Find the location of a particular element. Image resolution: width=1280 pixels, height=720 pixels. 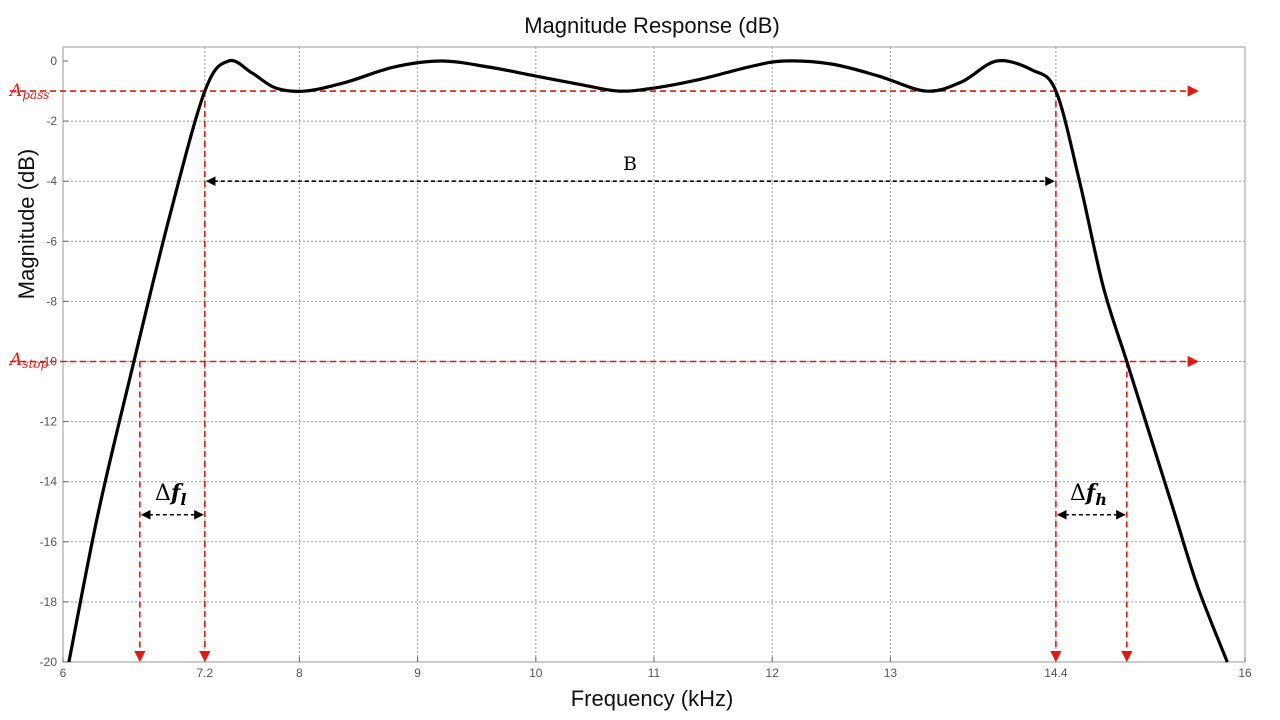

bandwidth-label: B is located at coordinates (630, 164).